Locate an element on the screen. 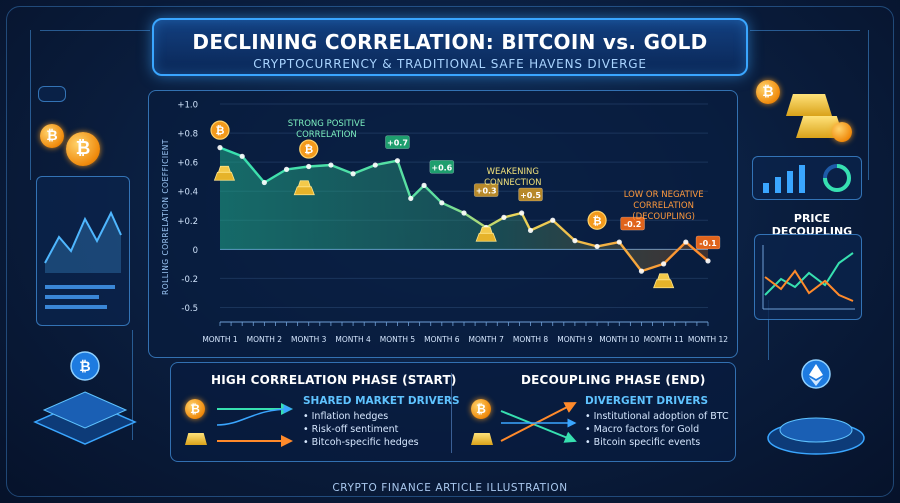 This screenshot has width=900, height=503. data-label: +0.3 is located at coordinates (486, 191).